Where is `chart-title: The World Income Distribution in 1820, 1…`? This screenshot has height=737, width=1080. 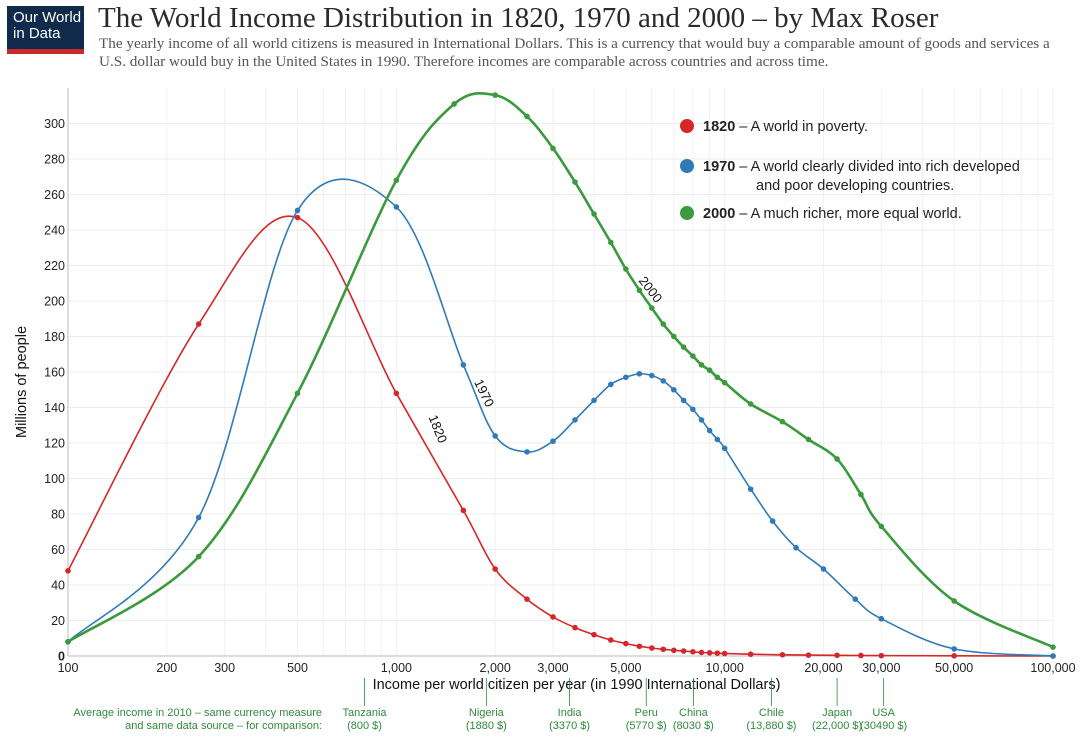 chart-title: The World Income Distribution in 1820, 1… is located at coordinates (518, 18).